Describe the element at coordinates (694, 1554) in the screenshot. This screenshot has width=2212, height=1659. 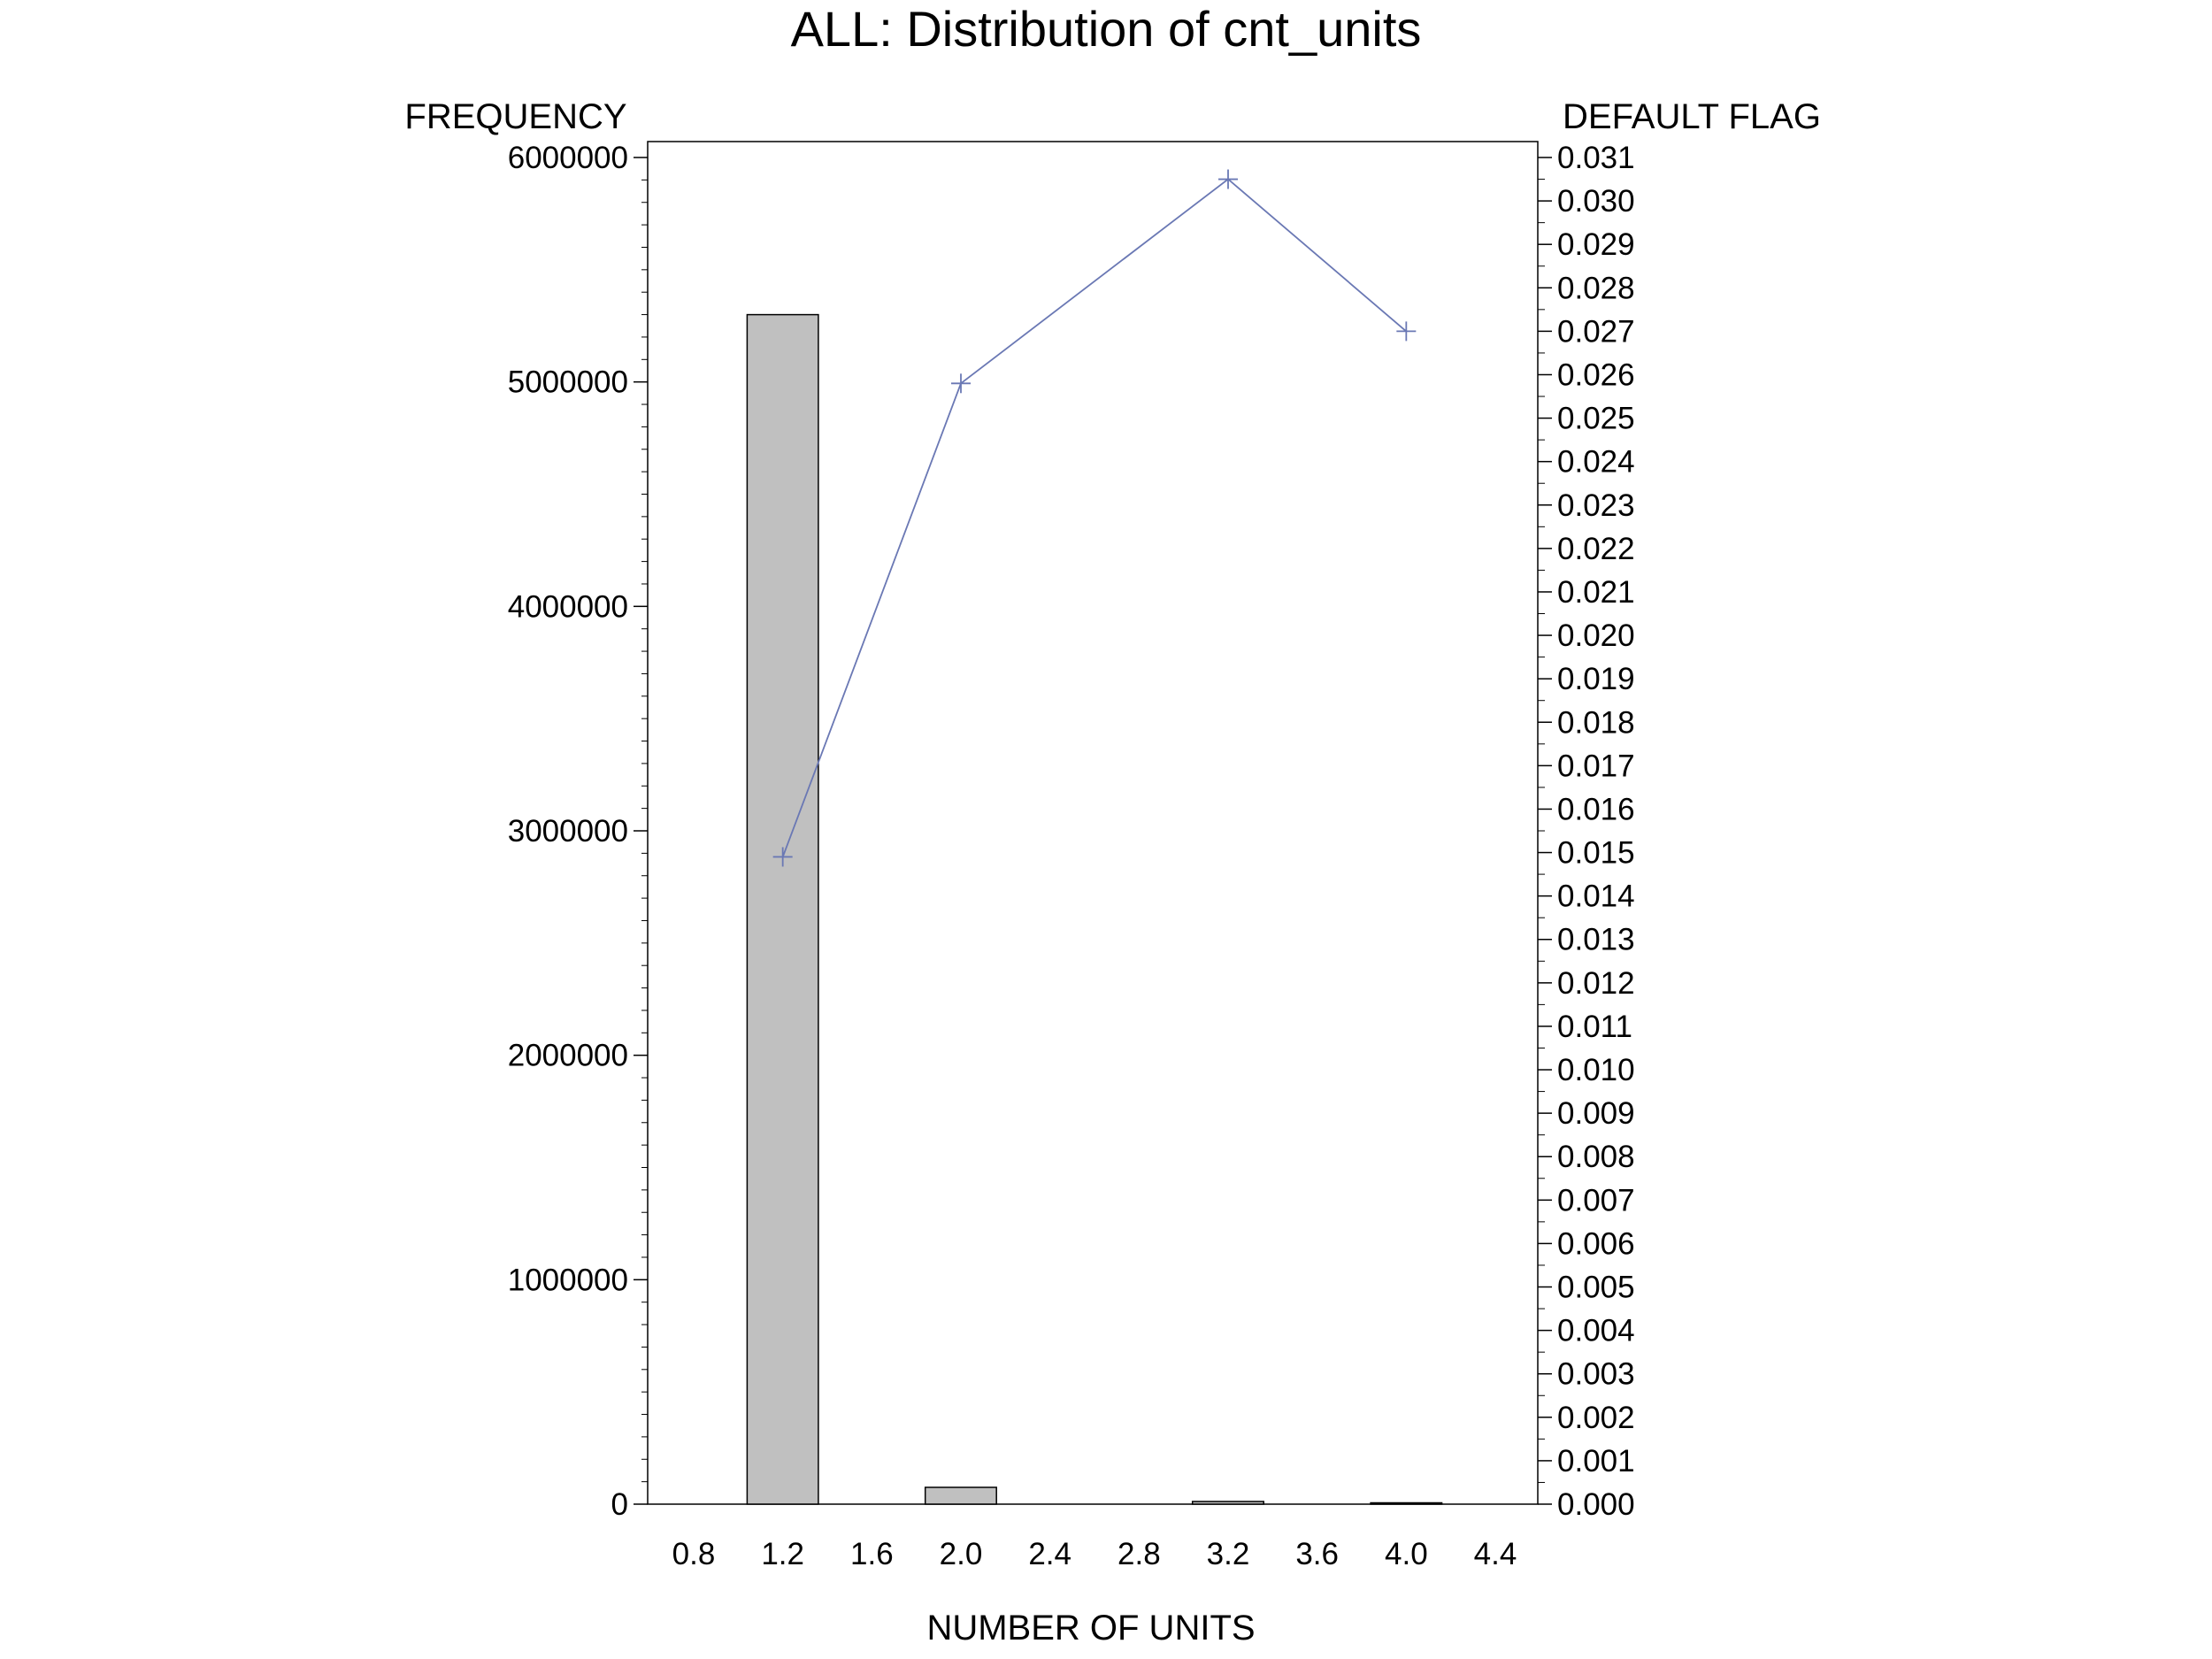
I see `x-tick-label: 0.8` at that location.